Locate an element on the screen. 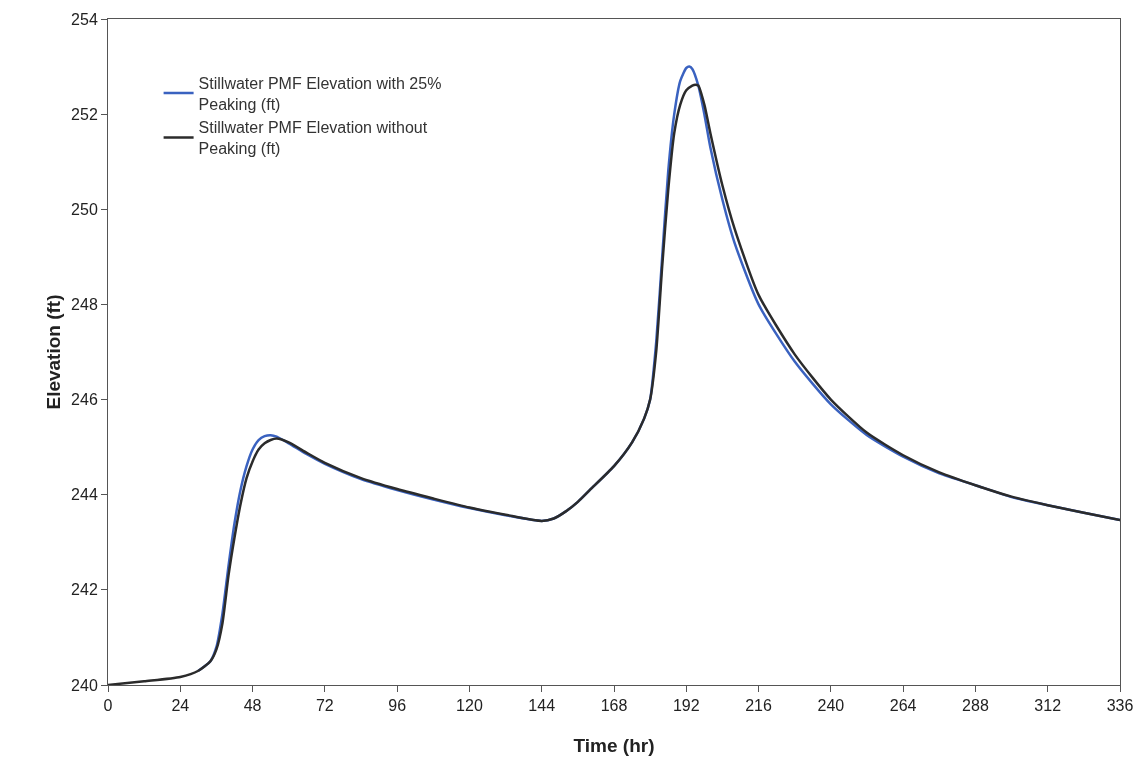 The image size is (1141, 768). y-tick-label: 242 is located at coordinates (84, 590).